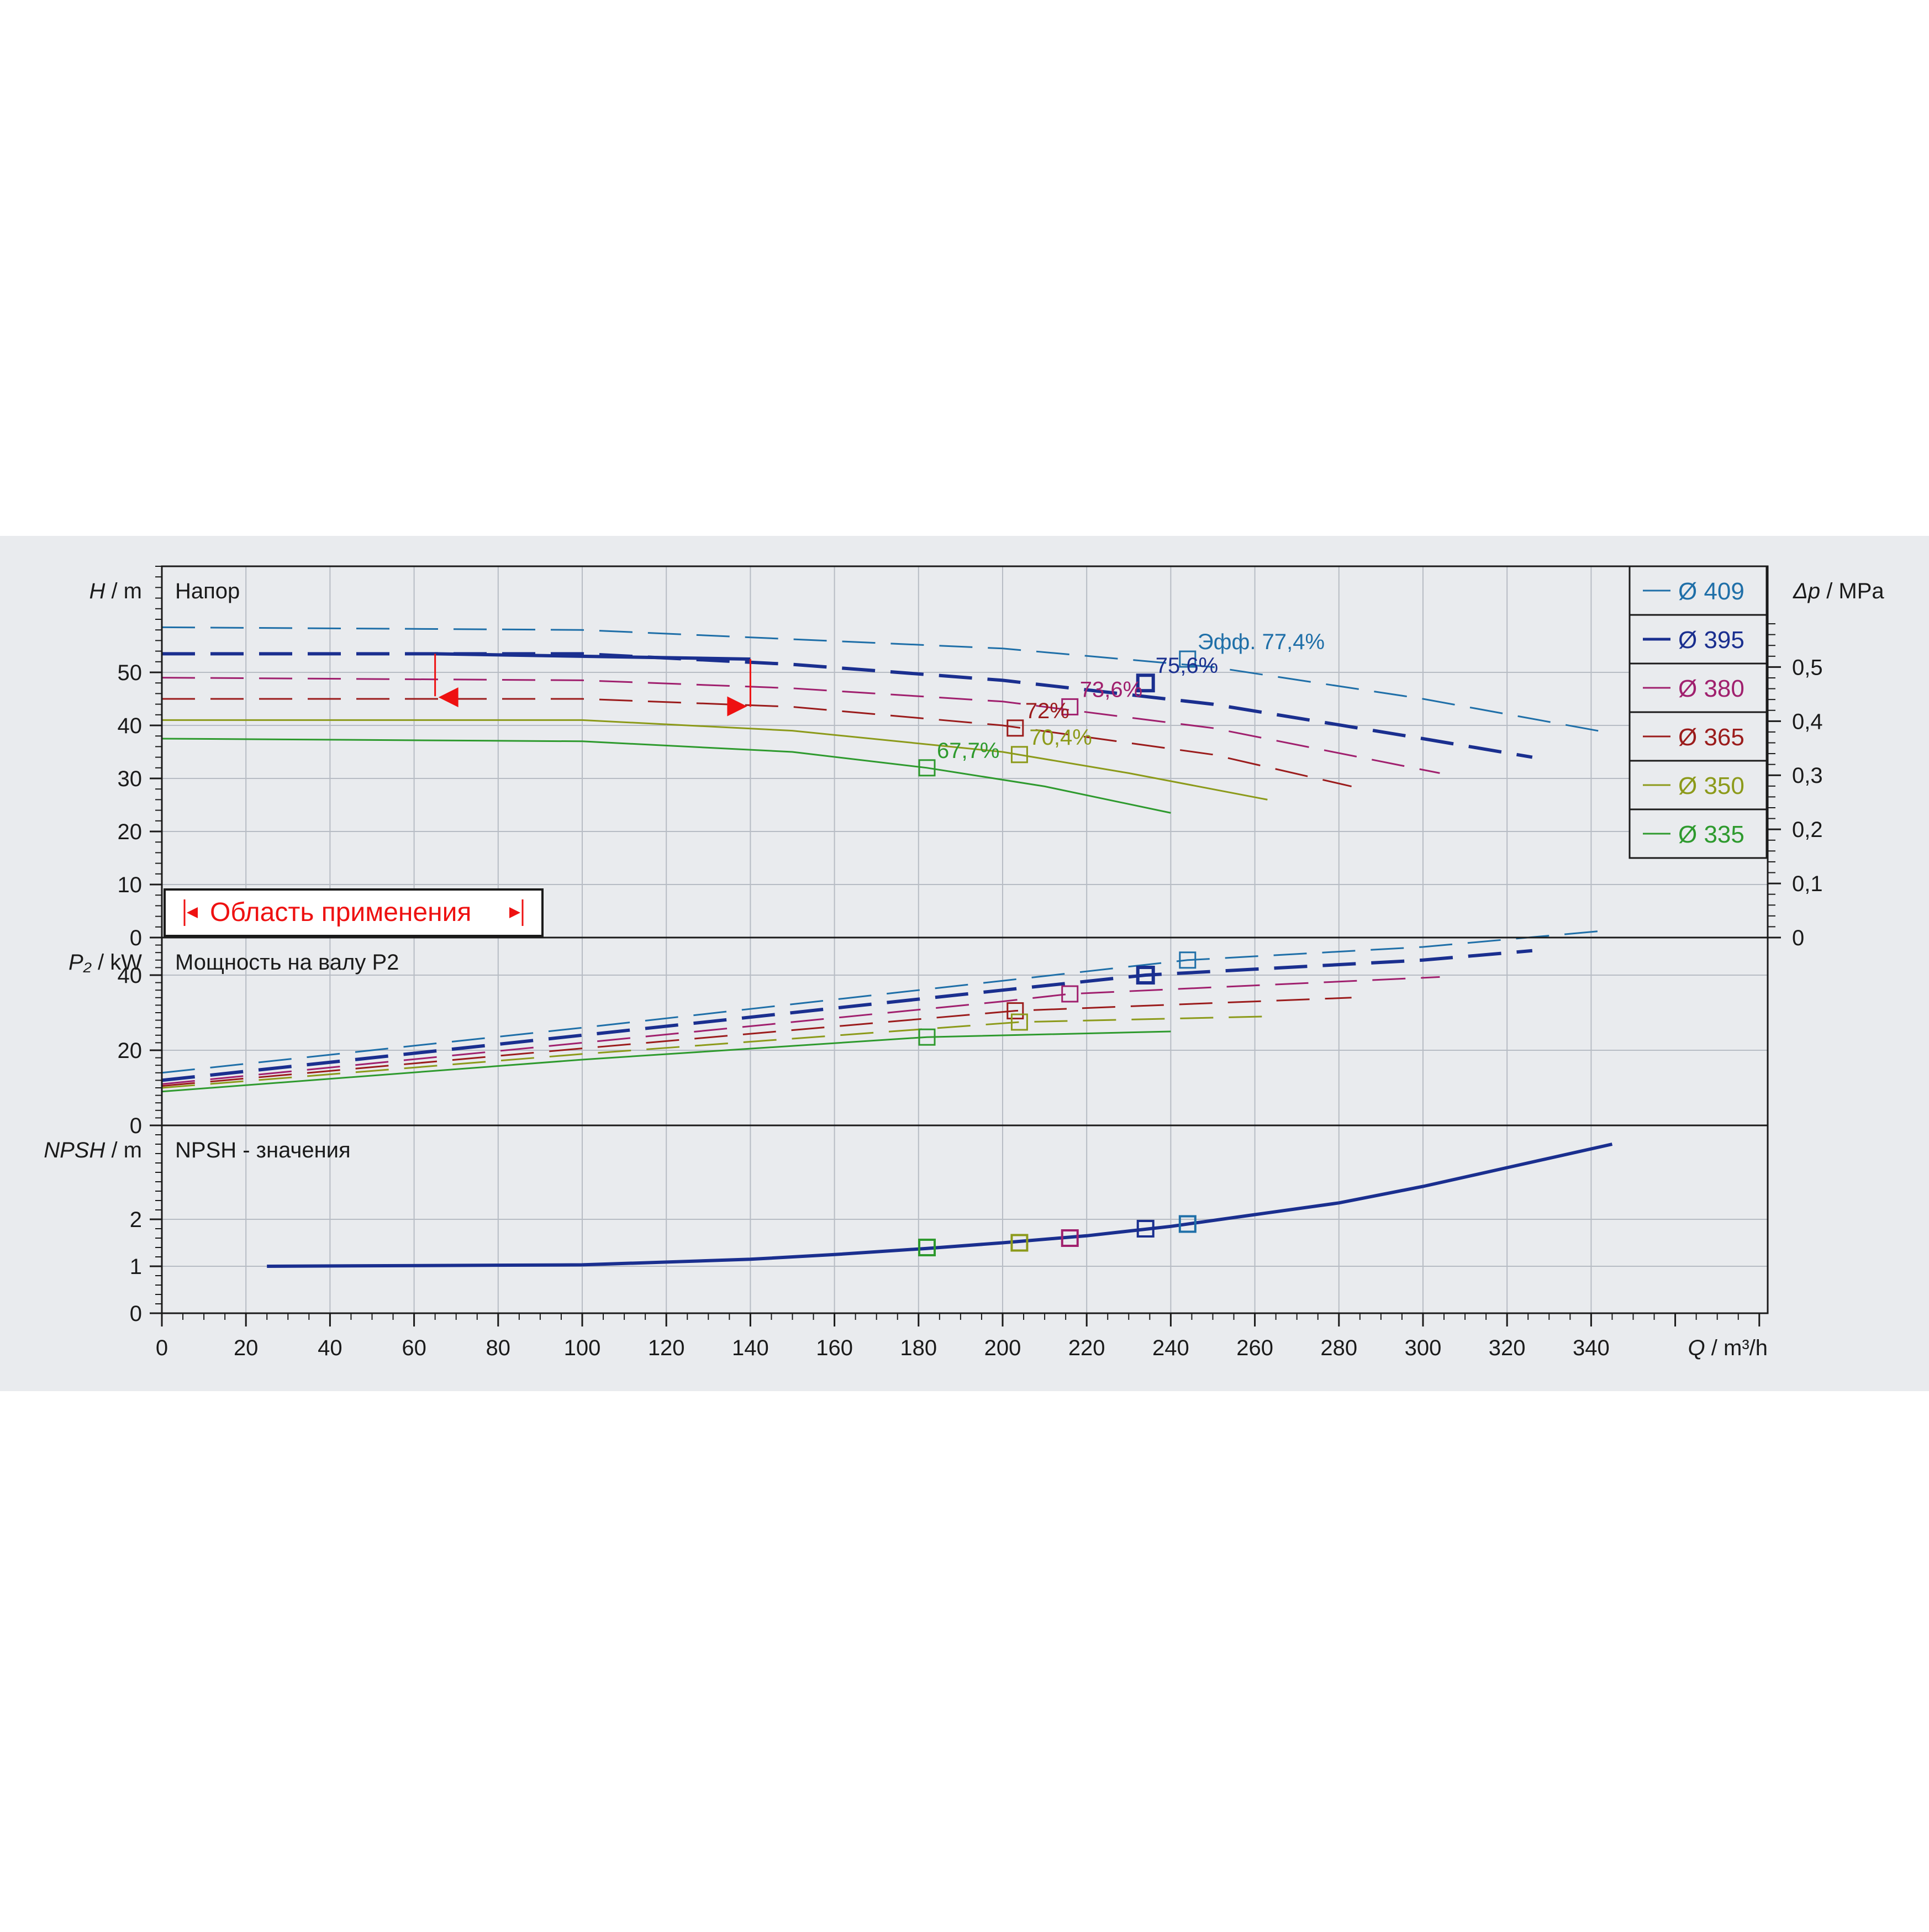 The height and width of the screenshot is (1932, 1929). Describe the element at coordinates (340, 913) in the screenshot. I see `app-range-label: Область применения` at that location.